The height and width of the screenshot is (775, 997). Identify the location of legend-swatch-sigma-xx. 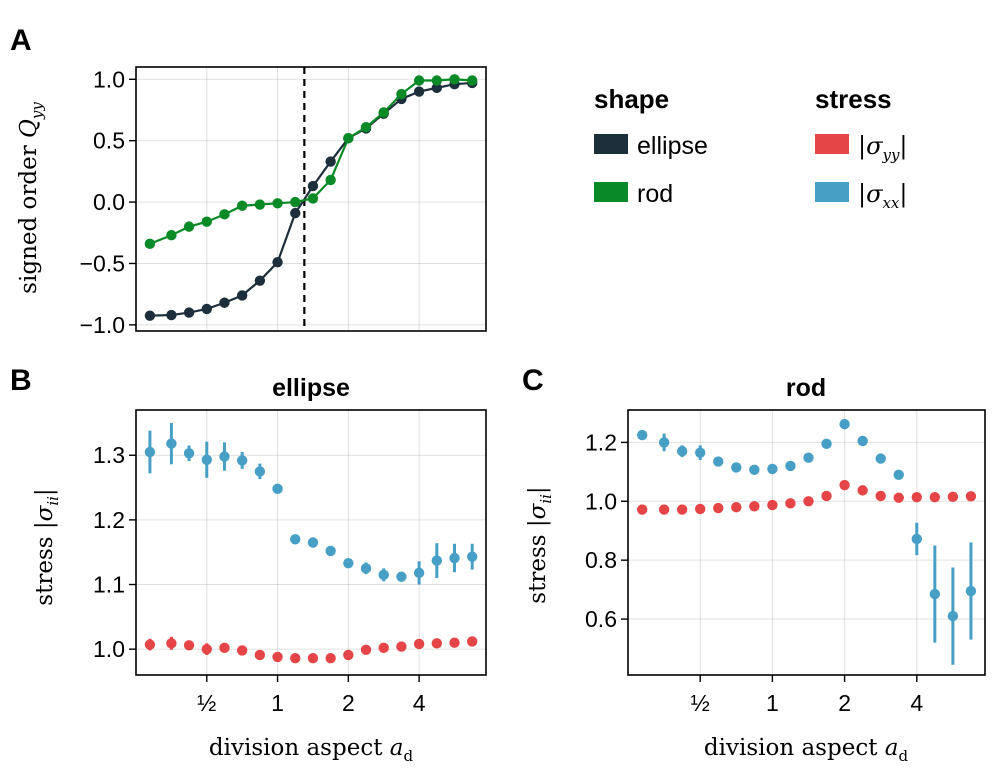
(832, 192).